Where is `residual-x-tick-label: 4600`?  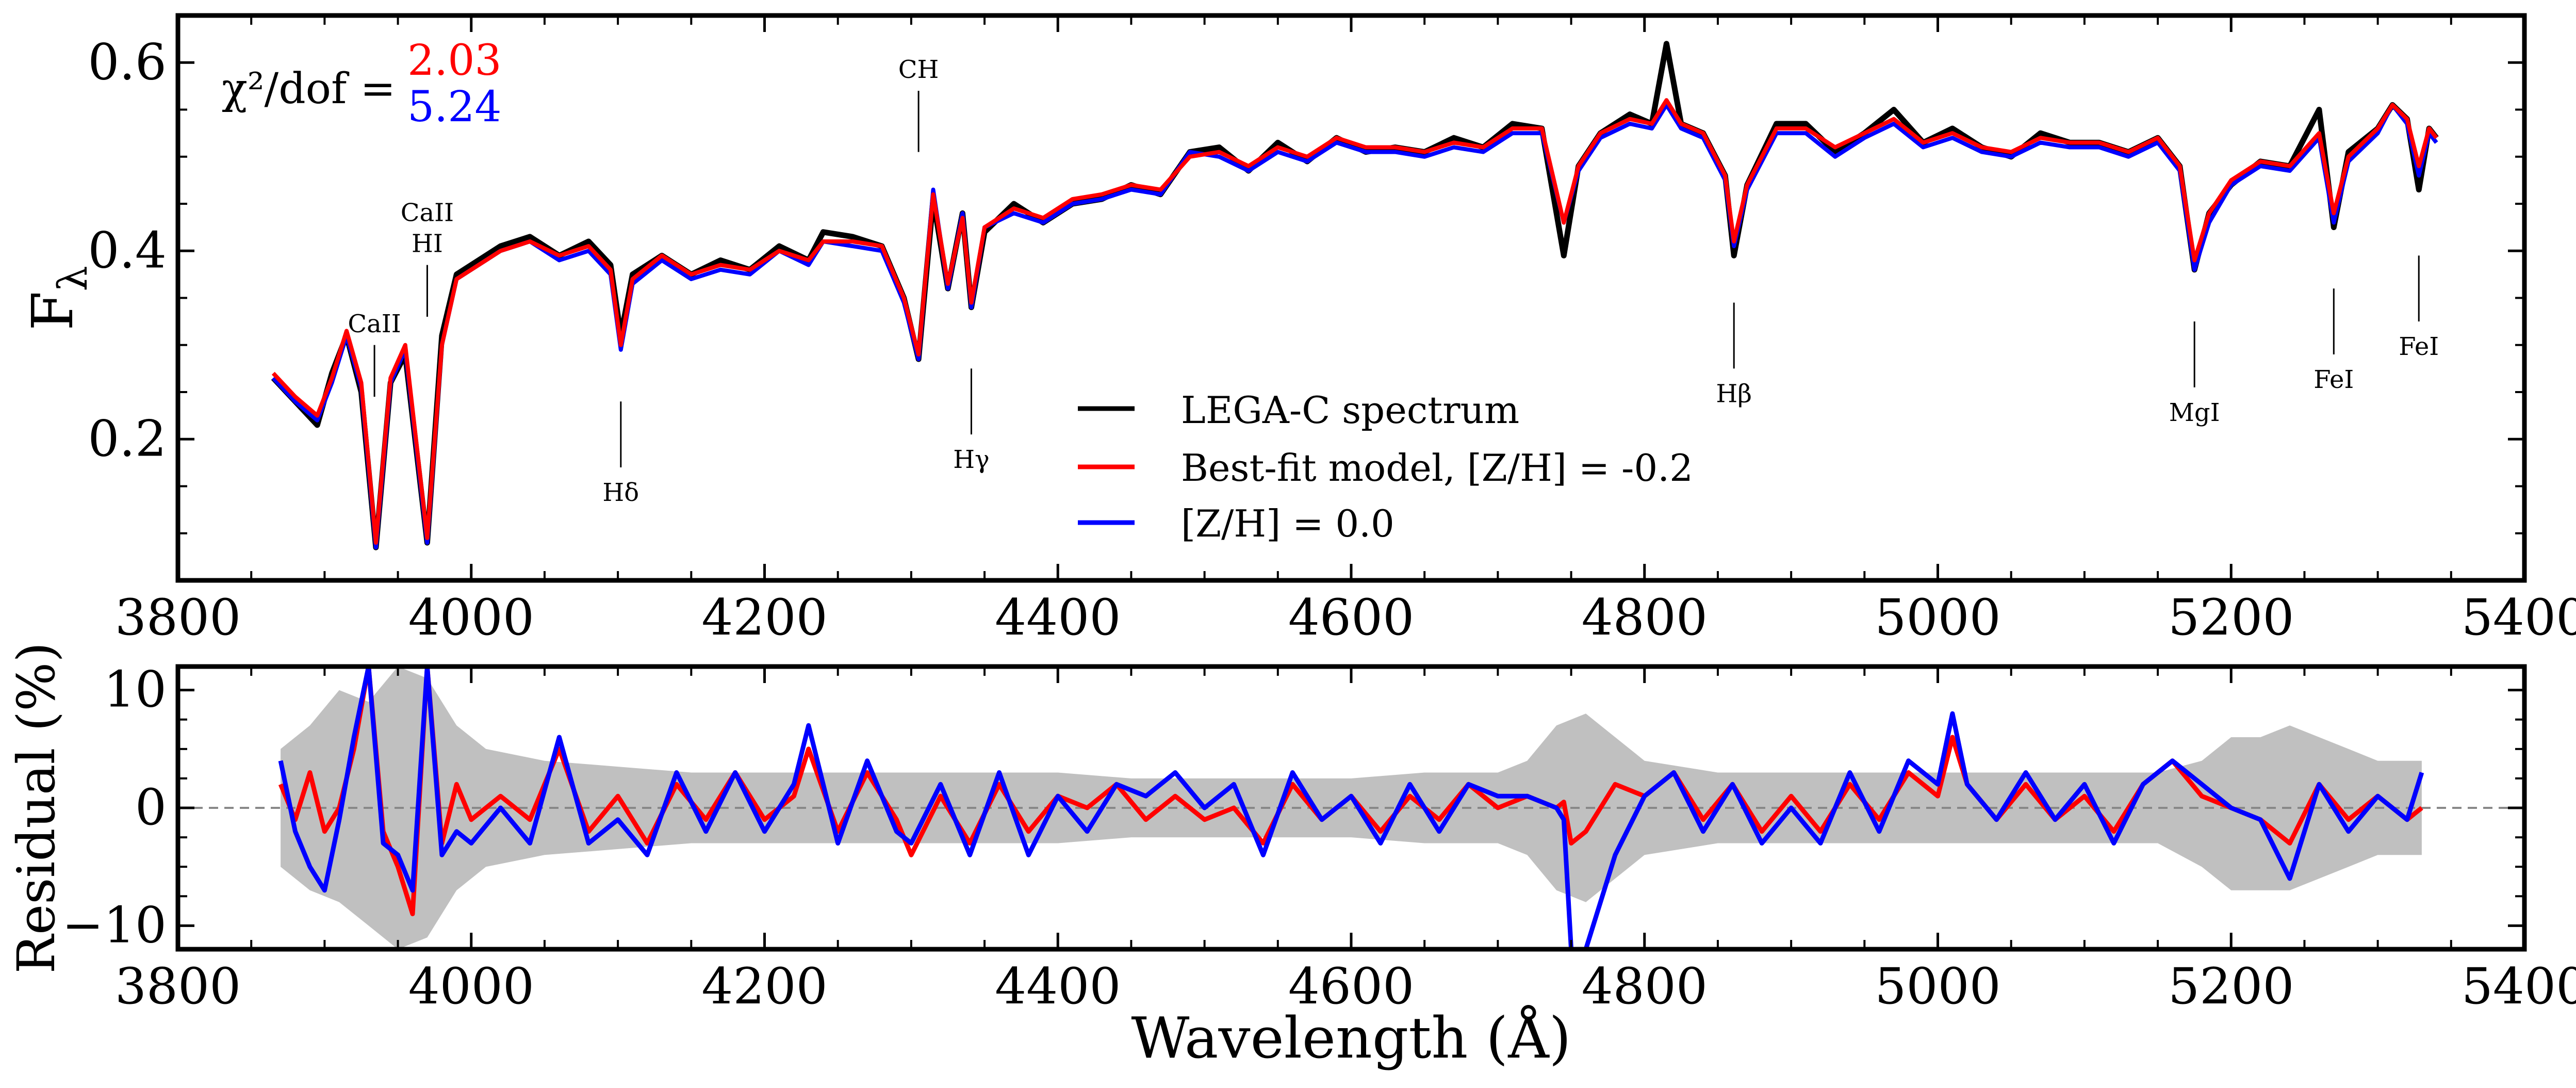
residual-x-tick-label: 4600 is located at coordinates (1351, 986).